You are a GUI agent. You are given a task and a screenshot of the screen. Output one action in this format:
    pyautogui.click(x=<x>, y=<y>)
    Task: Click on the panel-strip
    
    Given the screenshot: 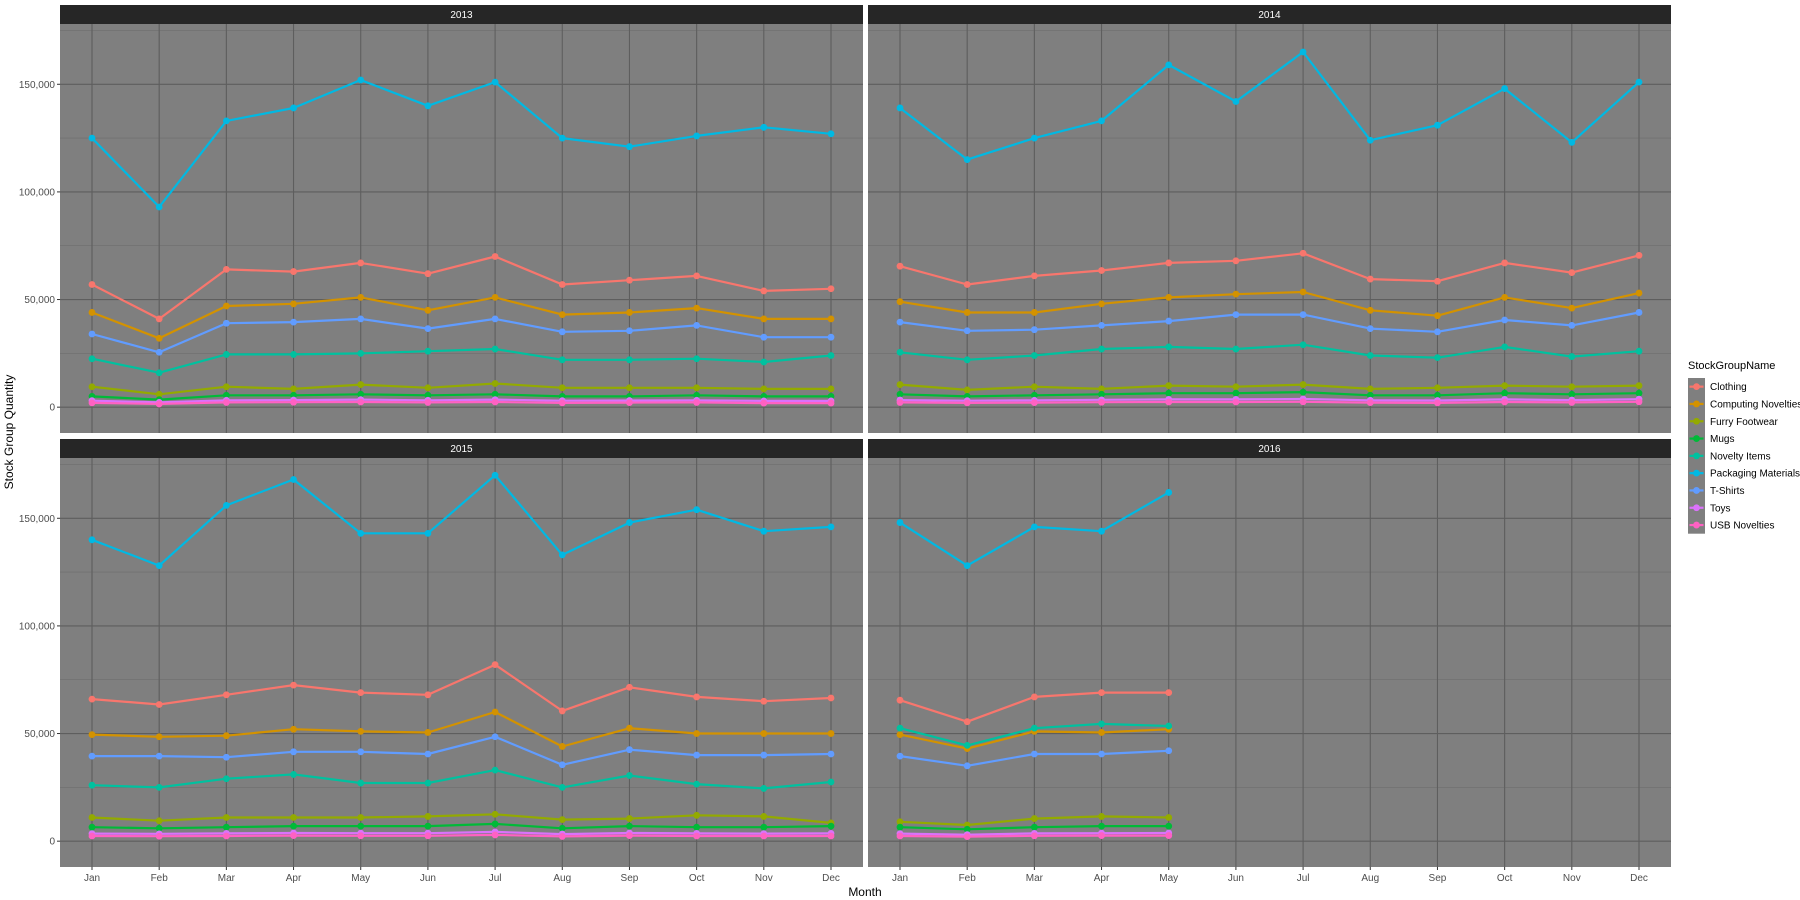 What is the action you would take?
    pyautogui.click(x=1269, y=448)
    